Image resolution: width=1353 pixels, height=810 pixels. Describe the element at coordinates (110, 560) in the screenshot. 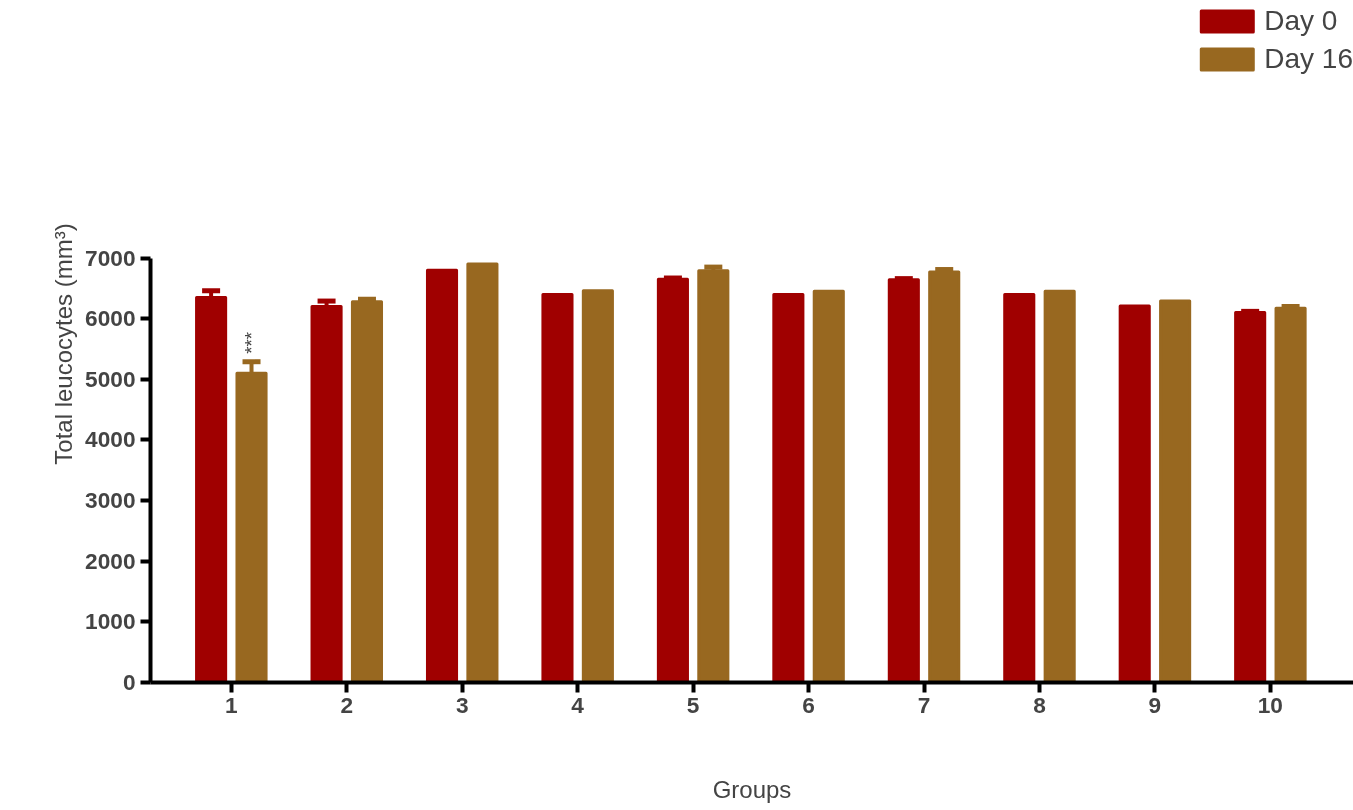

I see `y-tick-label: 2000` at that location.